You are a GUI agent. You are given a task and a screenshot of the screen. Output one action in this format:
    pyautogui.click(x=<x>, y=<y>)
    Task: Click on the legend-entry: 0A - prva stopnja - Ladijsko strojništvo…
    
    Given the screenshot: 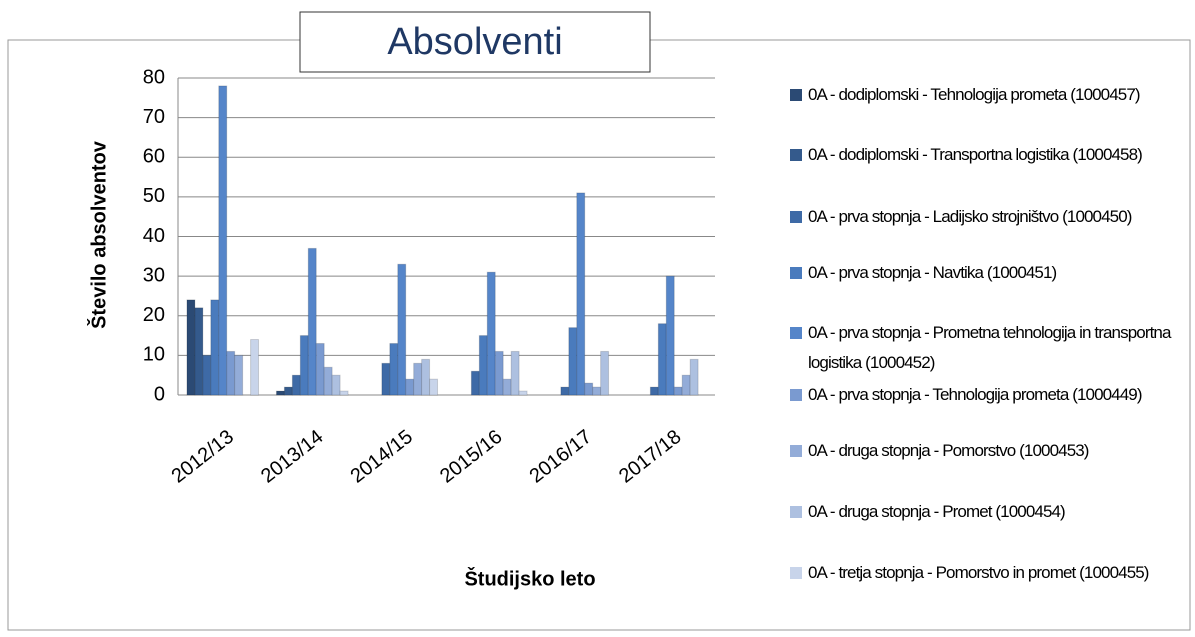 What is the action you would take?
    pyautogui.click(x=991, y=217)
    